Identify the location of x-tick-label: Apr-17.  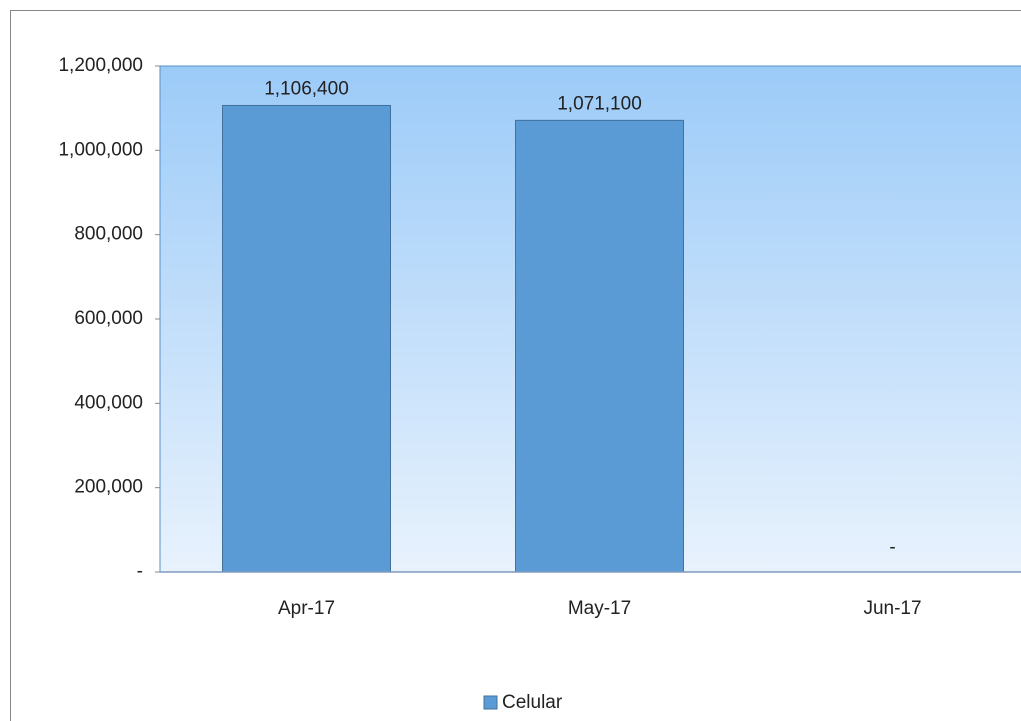
(306, 608).